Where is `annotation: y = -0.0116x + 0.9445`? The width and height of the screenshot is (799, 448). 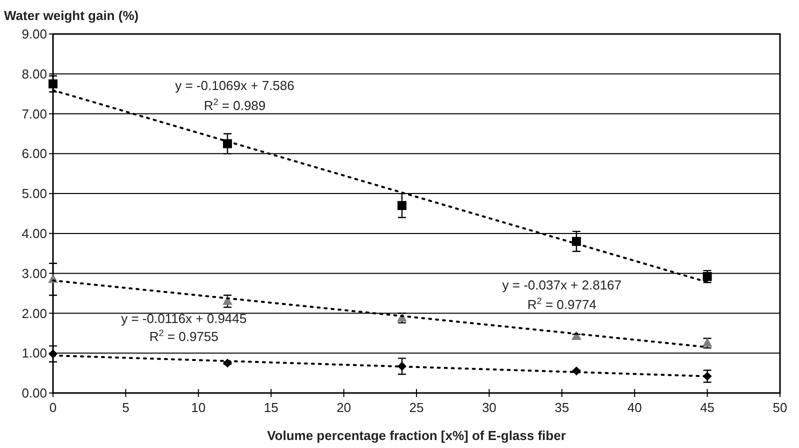
annotation: y = -0.0116x + 0.9445 is located at coordinates (184, 318).